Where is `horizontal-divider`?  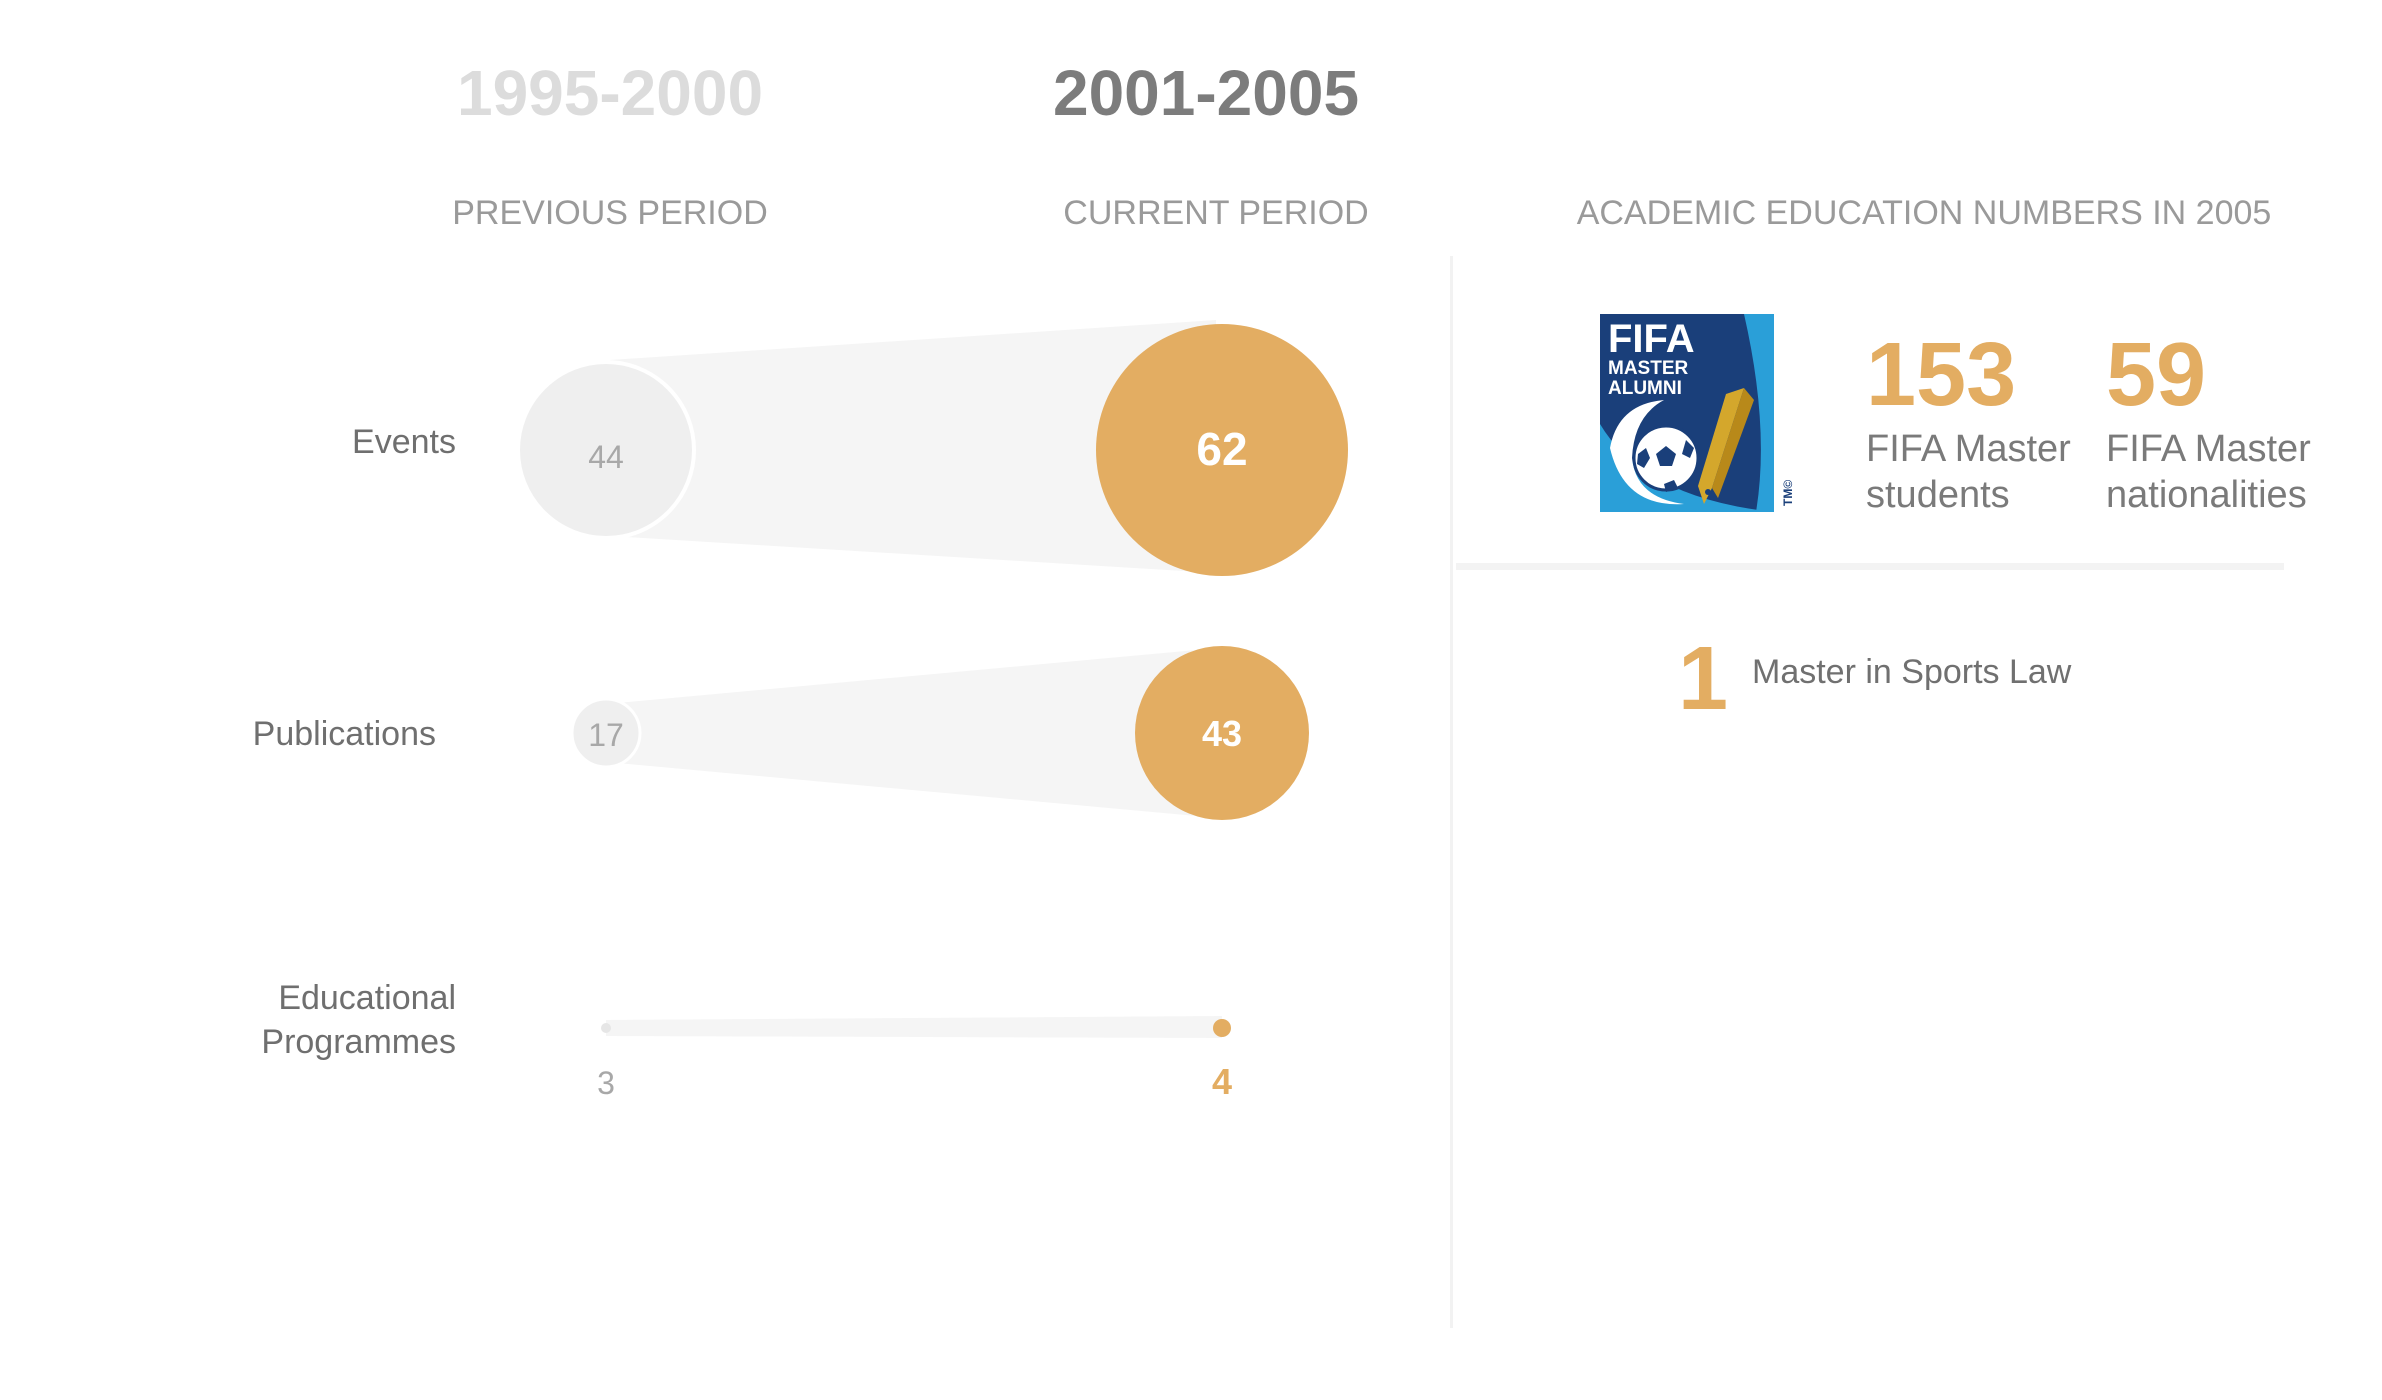
horizontal-divider is located at coordinates (1870, 566).